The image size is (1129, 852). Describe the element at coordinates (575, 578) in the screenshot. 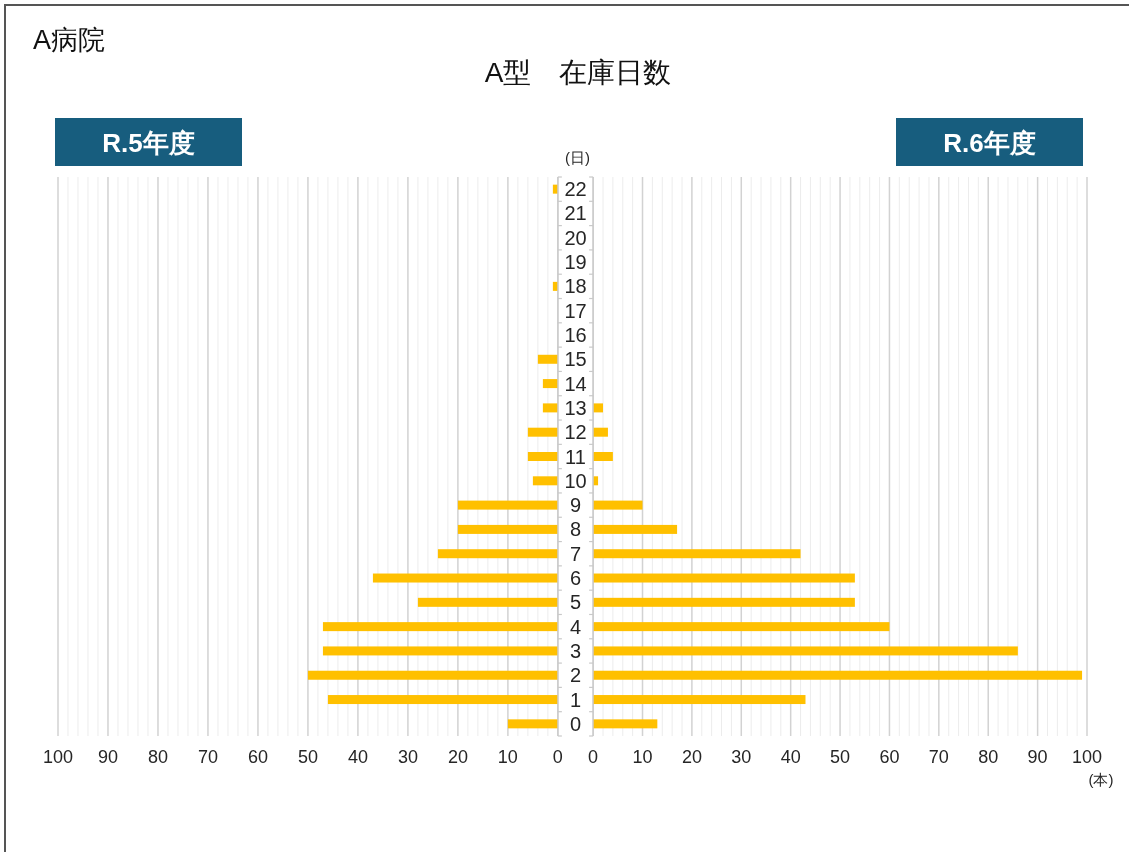

I see `y-tick-label: 6` at that location.